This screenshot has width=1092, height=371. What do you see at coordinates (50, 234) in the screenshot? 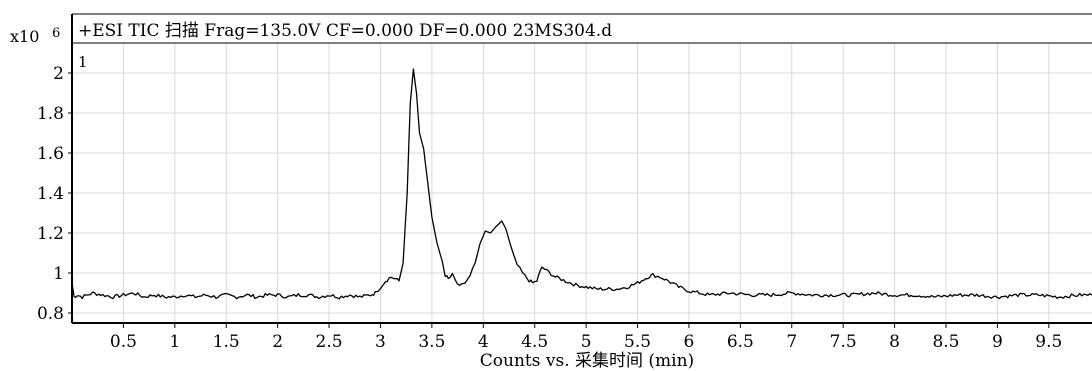
I see `y-tick-label: 1.2` at bounding box center [50, 234].